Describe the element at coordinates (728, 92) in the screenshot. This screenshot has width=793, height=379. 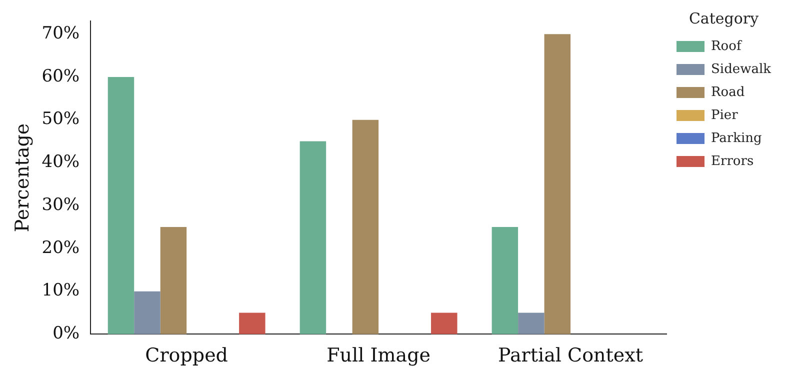
I see `legend-label: Road` at that location.